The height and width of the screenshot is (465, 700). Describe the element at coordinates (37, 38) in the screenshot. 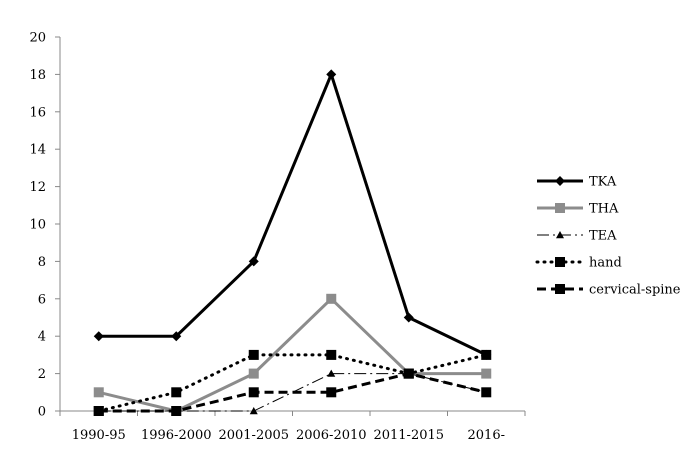

I see `y-tick-label: 20` at that location.